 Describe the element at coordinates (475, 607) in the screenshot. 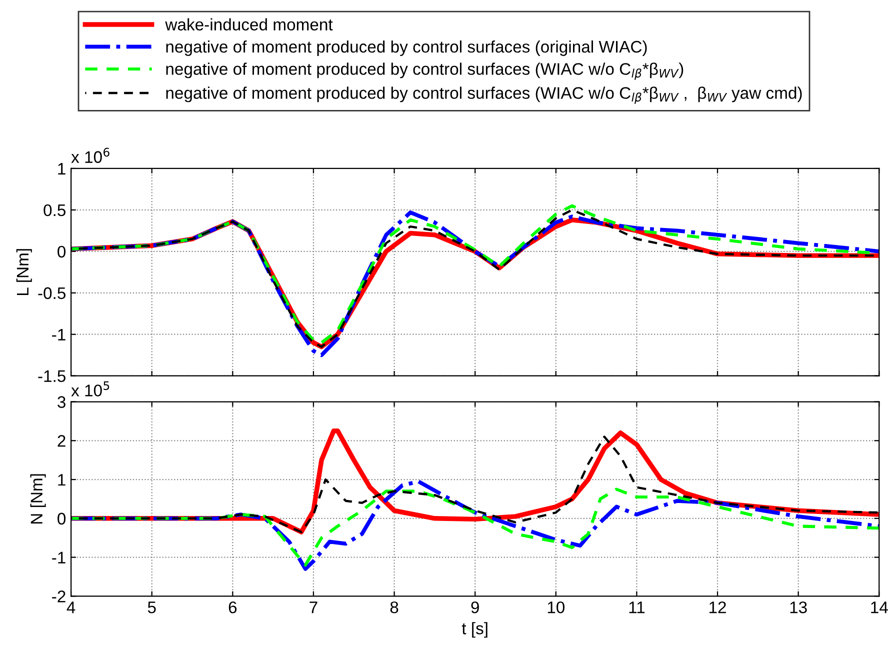

I see `x-tick-label: 9` at that location.